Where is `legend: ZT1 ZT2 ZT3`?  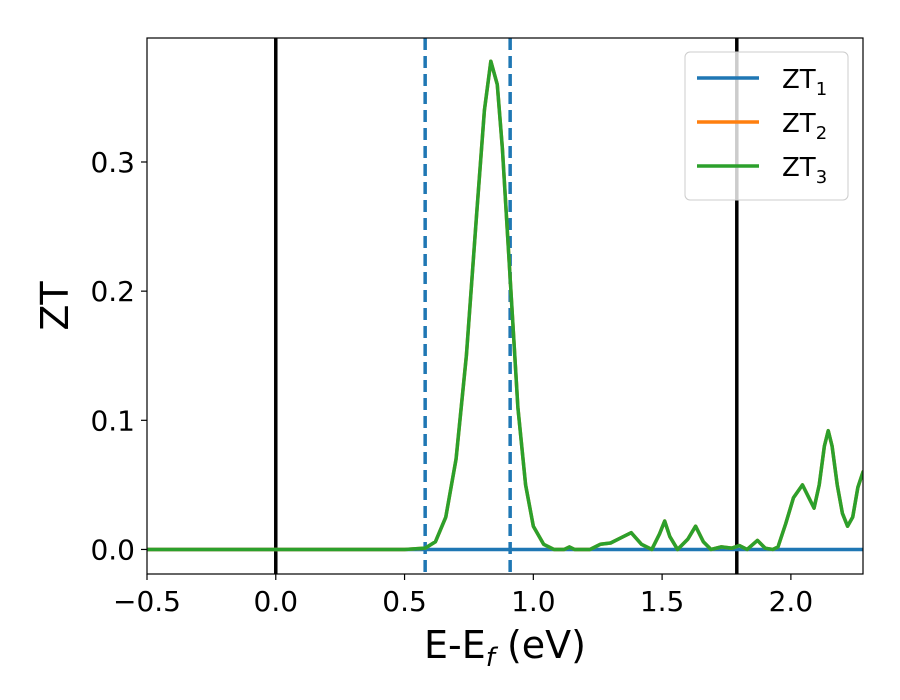 legend: ZT1 ZT2 ZT3 is located at coordinates (766, 126).